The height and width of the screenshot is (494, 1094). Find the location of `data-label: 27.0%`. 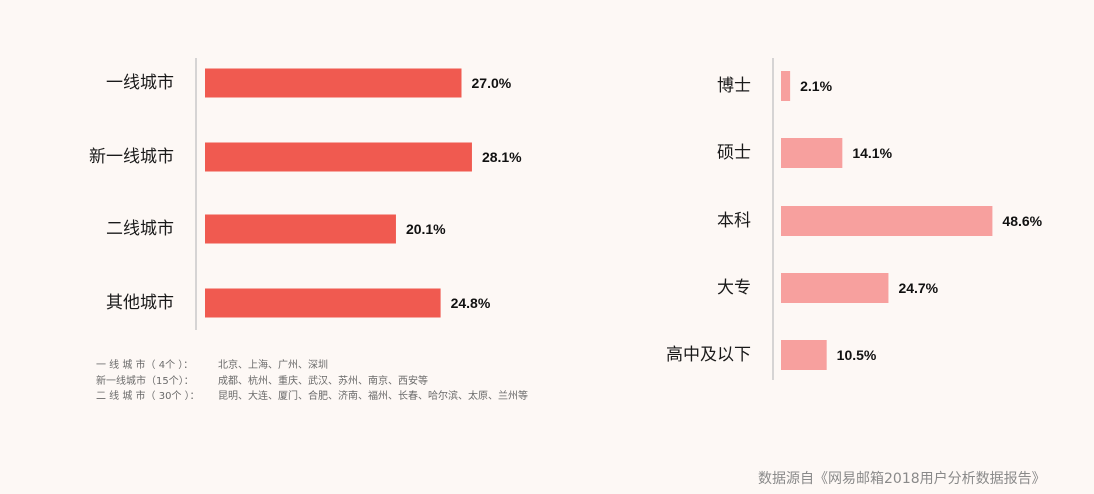

data-label: 27.0% is located at coordinates (492, 83).